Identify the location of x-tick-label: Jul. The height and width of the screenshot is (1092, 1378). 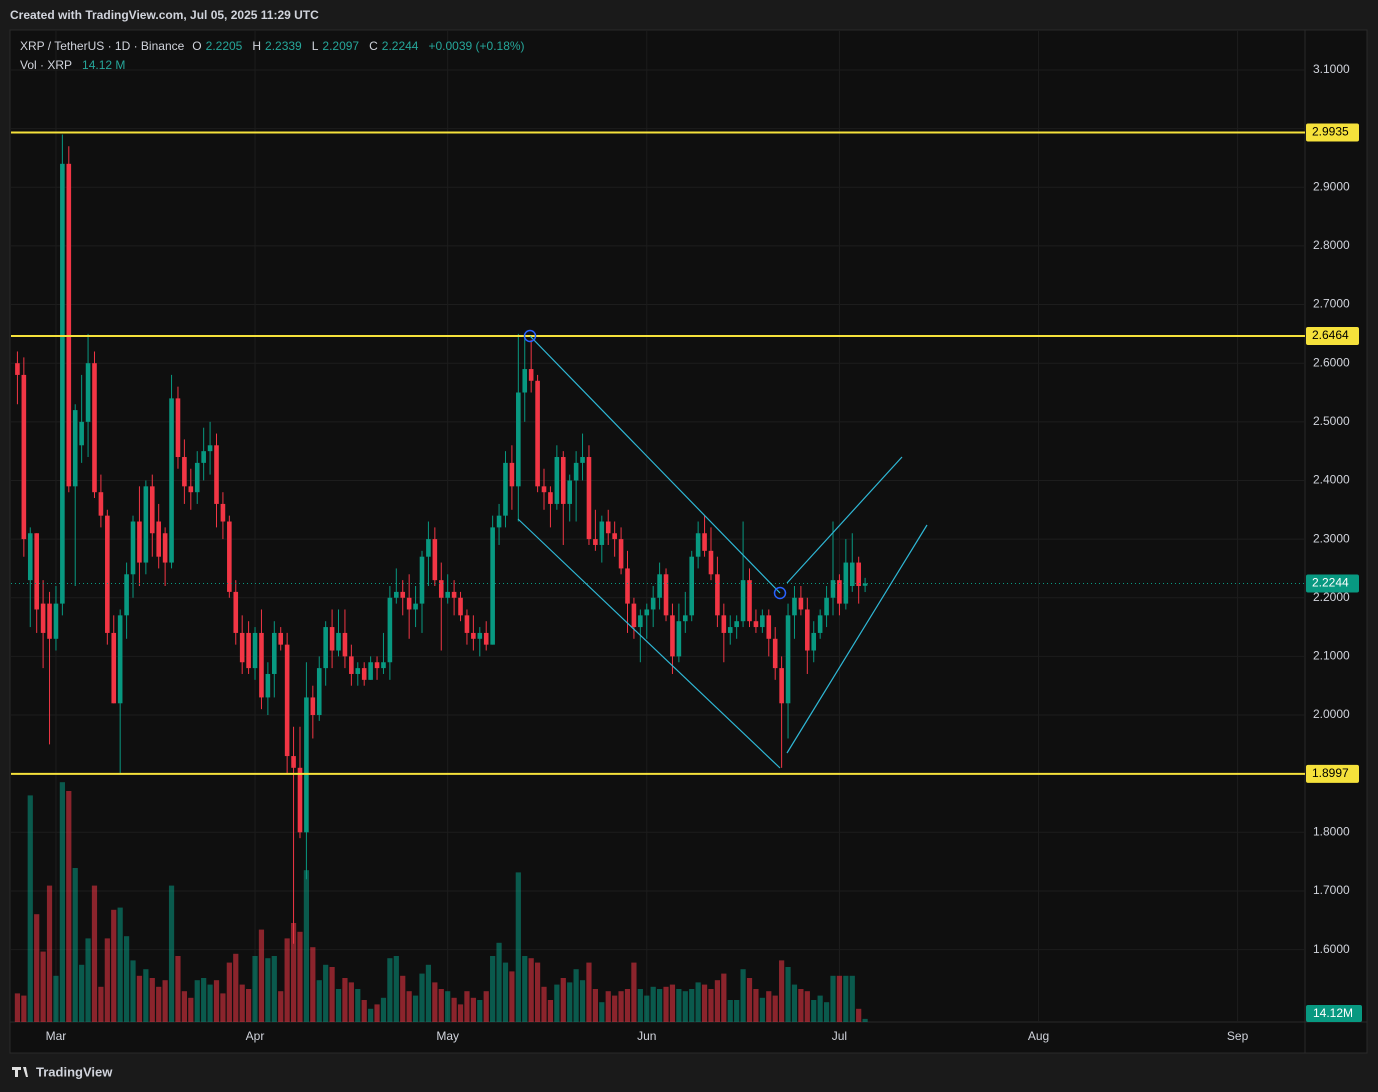
(839, 1036).